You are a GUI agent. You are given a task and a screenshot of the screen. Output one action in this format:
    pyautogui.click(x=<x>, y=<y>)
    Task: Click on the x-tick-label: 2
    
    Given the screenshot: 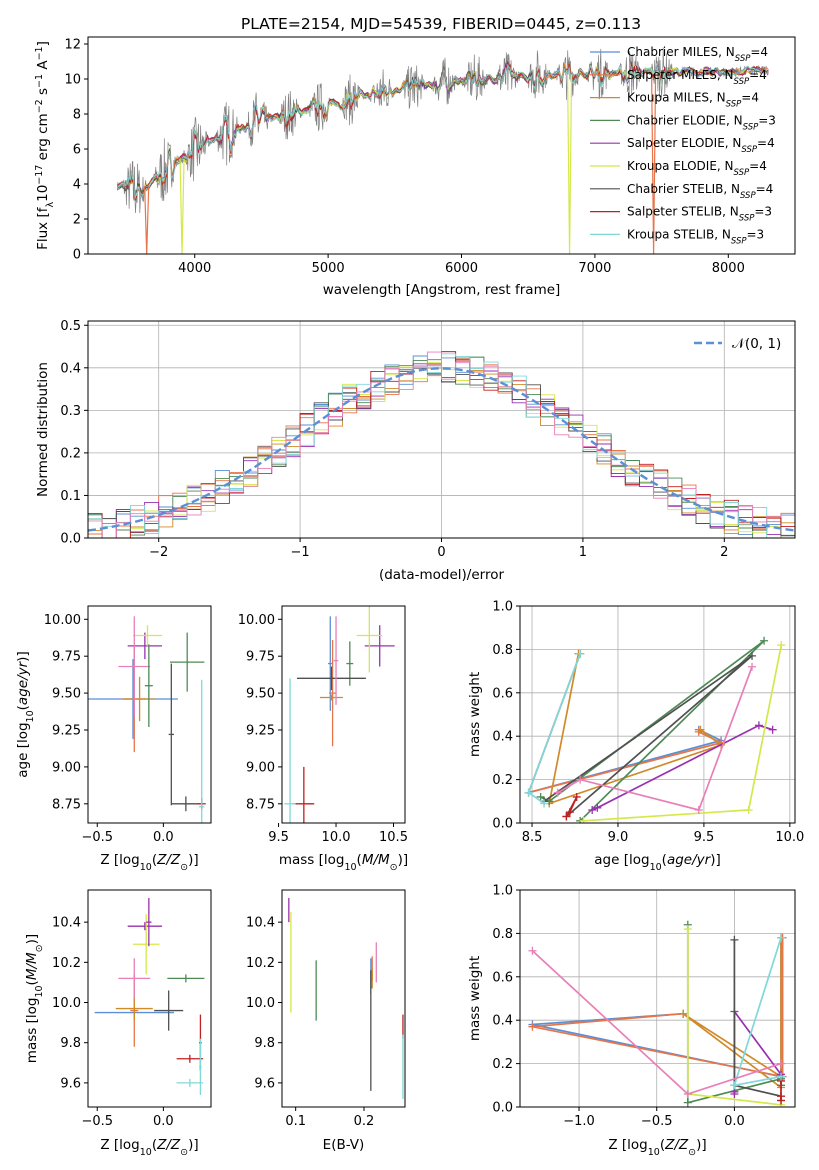 What is the action you would take?
    pyautogui.click(x=724, y=552)
    